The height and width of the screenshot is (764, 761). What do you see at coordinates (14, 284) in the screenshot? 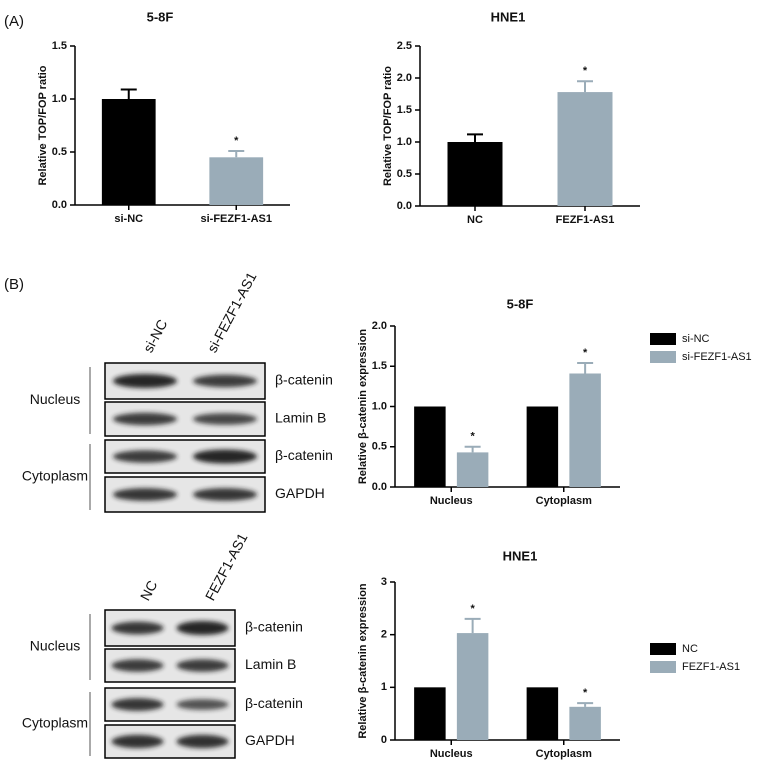
I see `panel-label: (B)` at bounding box center [14, 284].